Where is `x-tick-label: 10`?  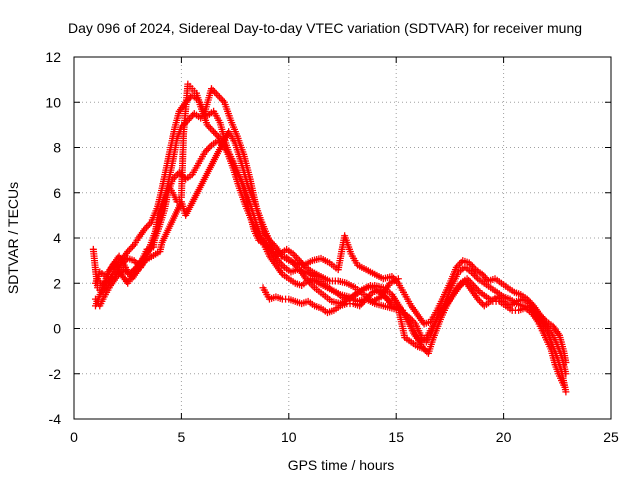
x-tick-label: 10 is located at coordinates (289, 437).